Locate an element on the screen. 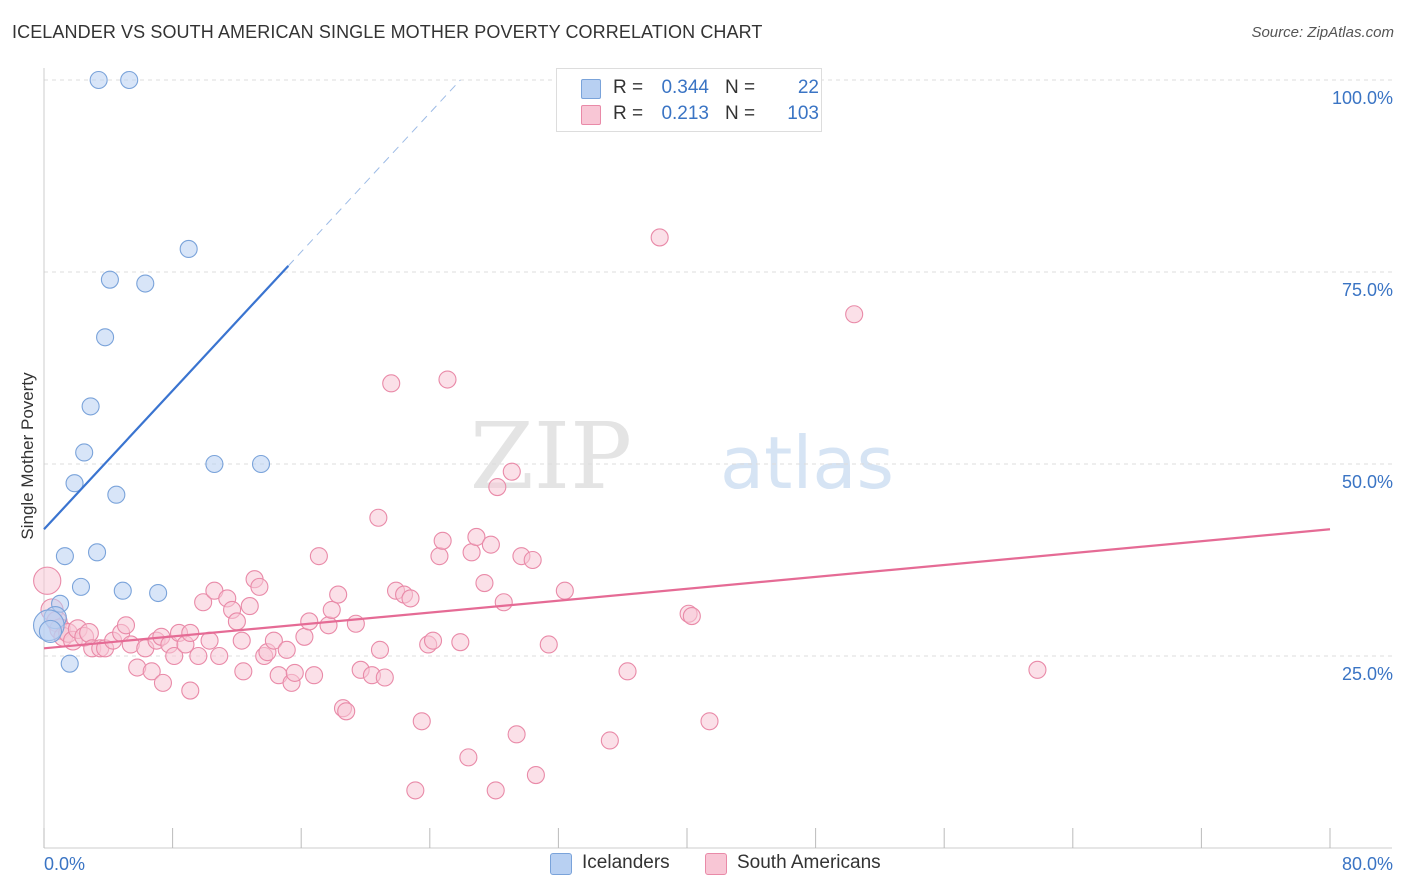 The height and width of the screenshot is (892, 1406). trend-line-extension is located at coordinates (374, 173).